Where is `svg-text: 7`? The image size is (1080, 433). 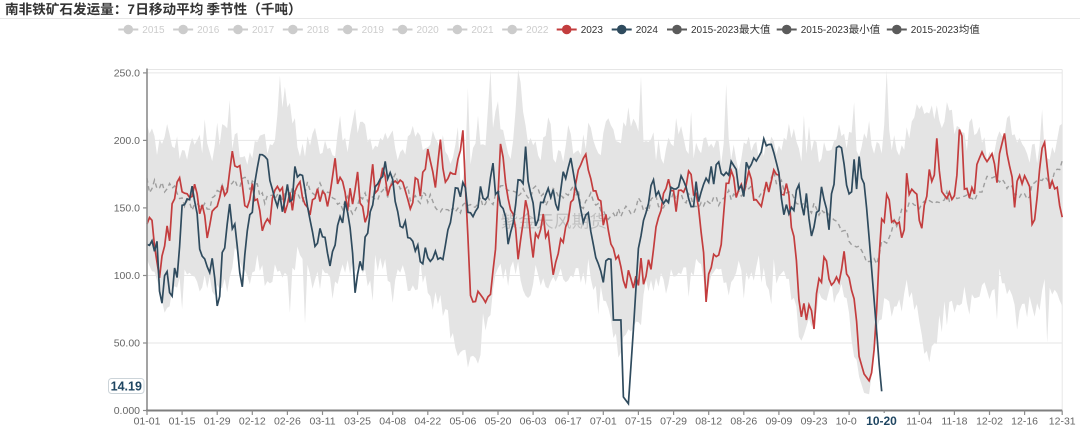 svg-text: 7 is located at coordinates (131, 9).